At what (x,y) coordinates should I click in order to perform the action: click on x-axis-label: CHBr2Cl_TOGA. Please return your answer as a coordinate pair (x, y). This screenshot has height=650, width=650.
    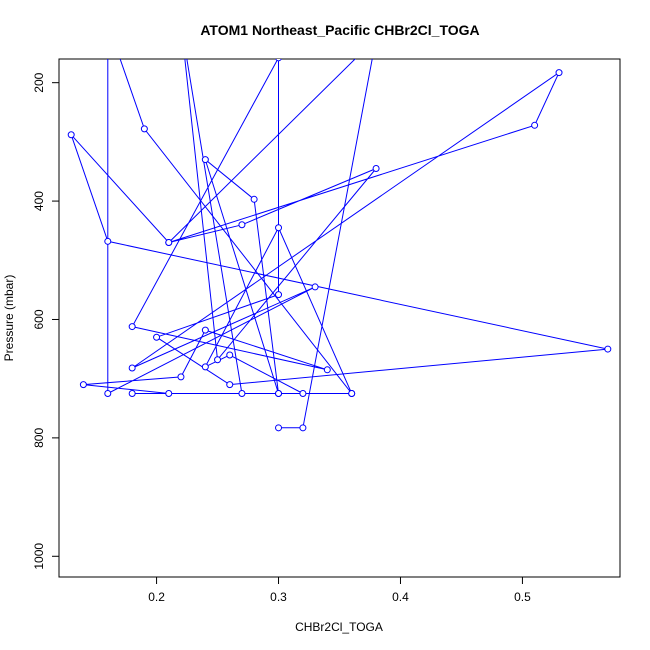
    Looking at the image, I should click on (339, 627).